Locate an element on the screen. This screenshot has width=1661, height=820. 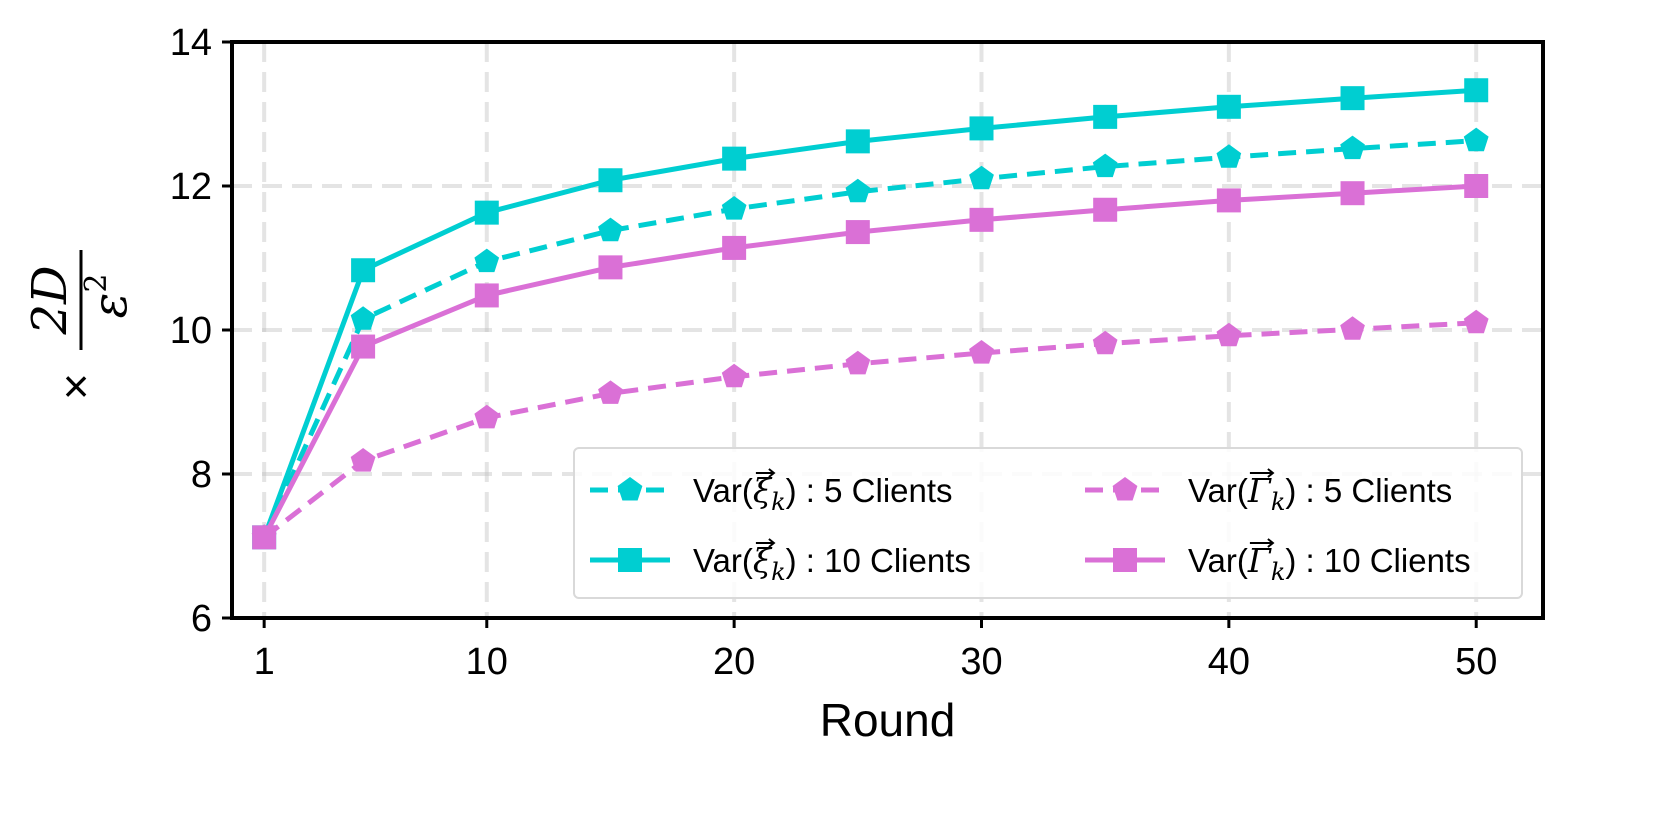
legend-box is located at coordinates (1048, 523).